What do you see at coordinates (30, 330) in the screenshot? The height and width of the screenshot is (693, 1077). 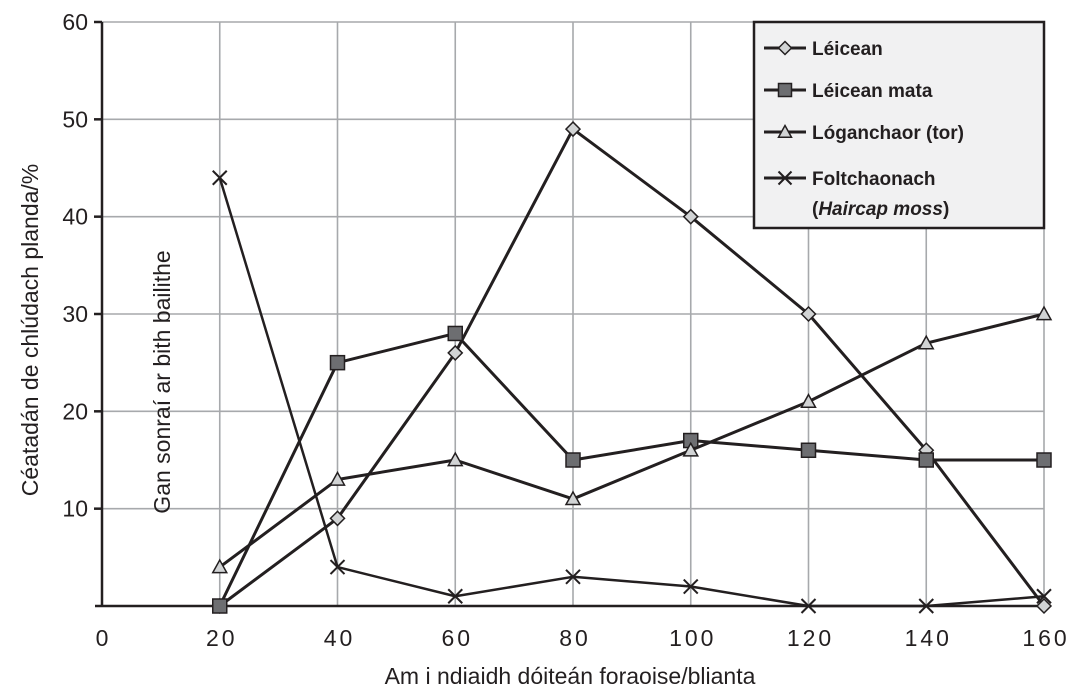 I see `y-axis-label: Céatadán de chlúdach planda/%` at bounding box center [30, 330].